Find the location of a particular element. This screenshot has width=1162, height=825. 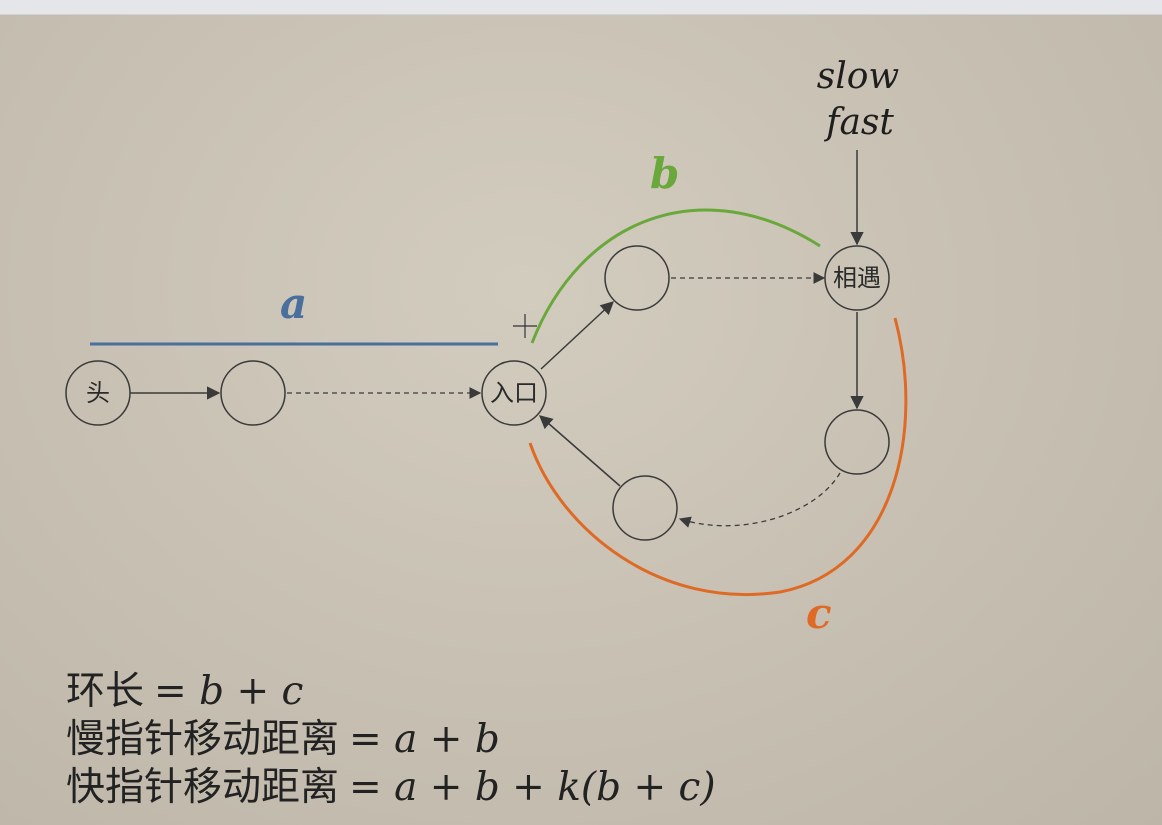

node-top is located at coordinates (637, 278).